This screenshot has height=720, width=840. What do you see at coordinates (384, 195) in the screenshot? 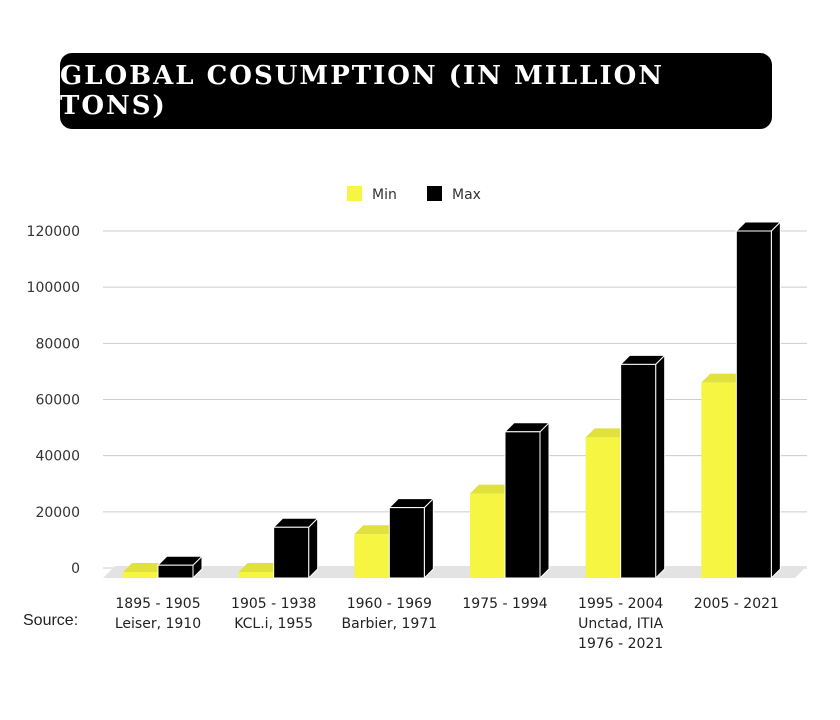
I see `legend-label: Min` at bounding box center [384, 195].